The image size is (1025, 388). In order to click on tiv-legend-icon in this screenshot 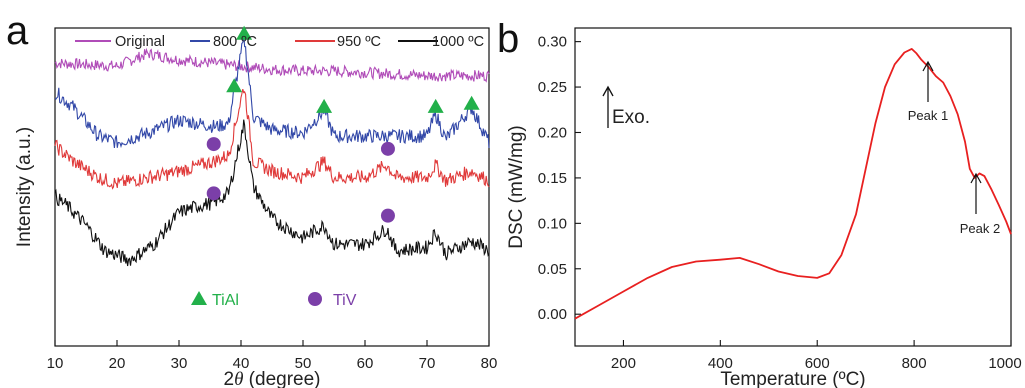, I will do `click(315, 299)`.